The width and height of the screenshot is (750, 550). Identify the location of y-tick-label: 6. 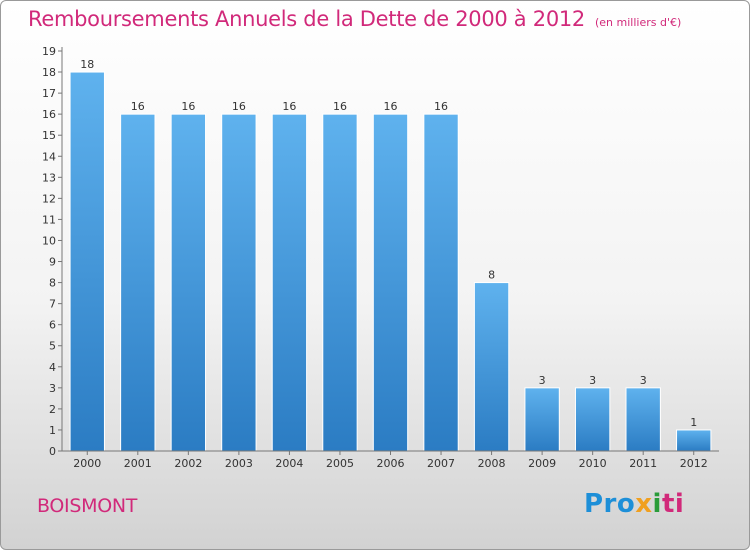
(52, 325).